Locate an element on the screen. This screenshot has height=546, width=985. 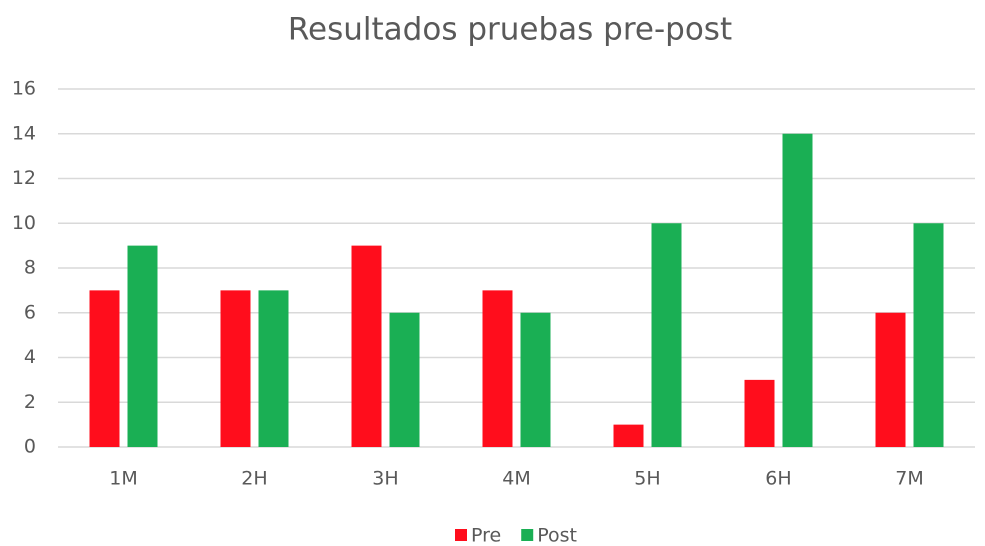
y-tick-label: 12 is located at coordinates (24, 178).